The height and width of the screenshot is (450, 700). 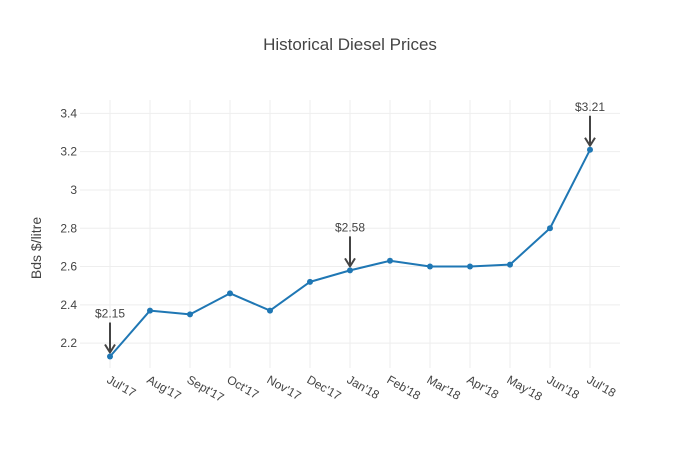 What do you see at coordinates (590, 107) in the screenshot?
I see `annotation-label: $3.21` at bounding box center [590, 107].